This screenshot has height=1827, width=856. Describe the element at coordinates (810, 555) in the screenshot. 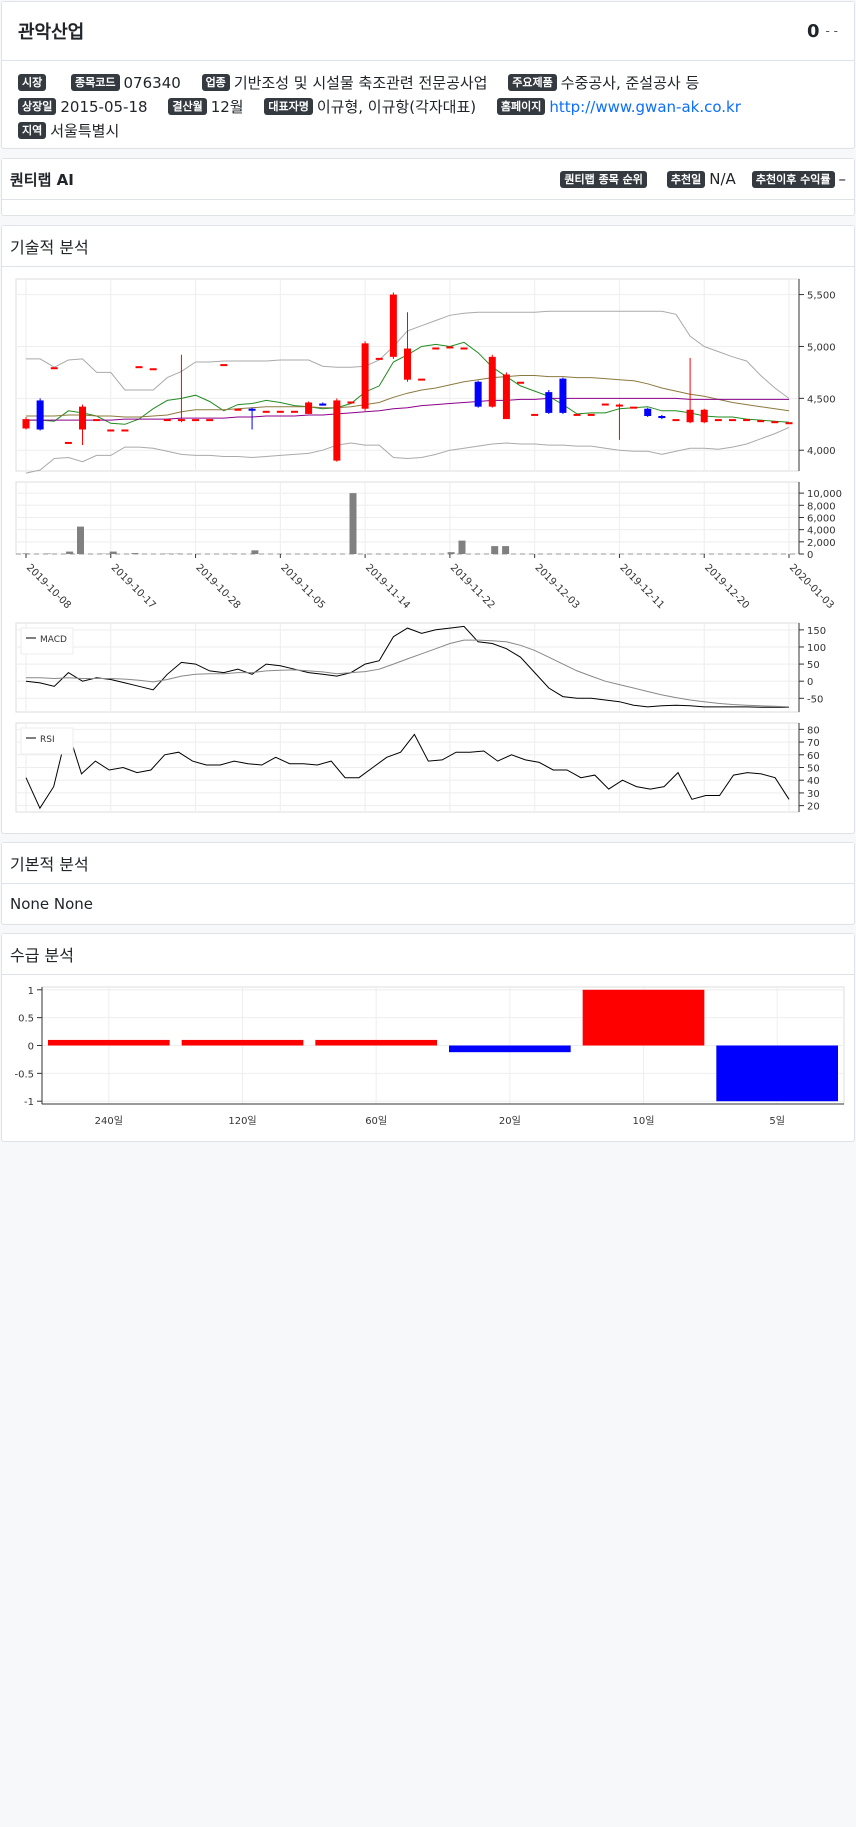

I see `volume-y-tick-label: 0` at that location.